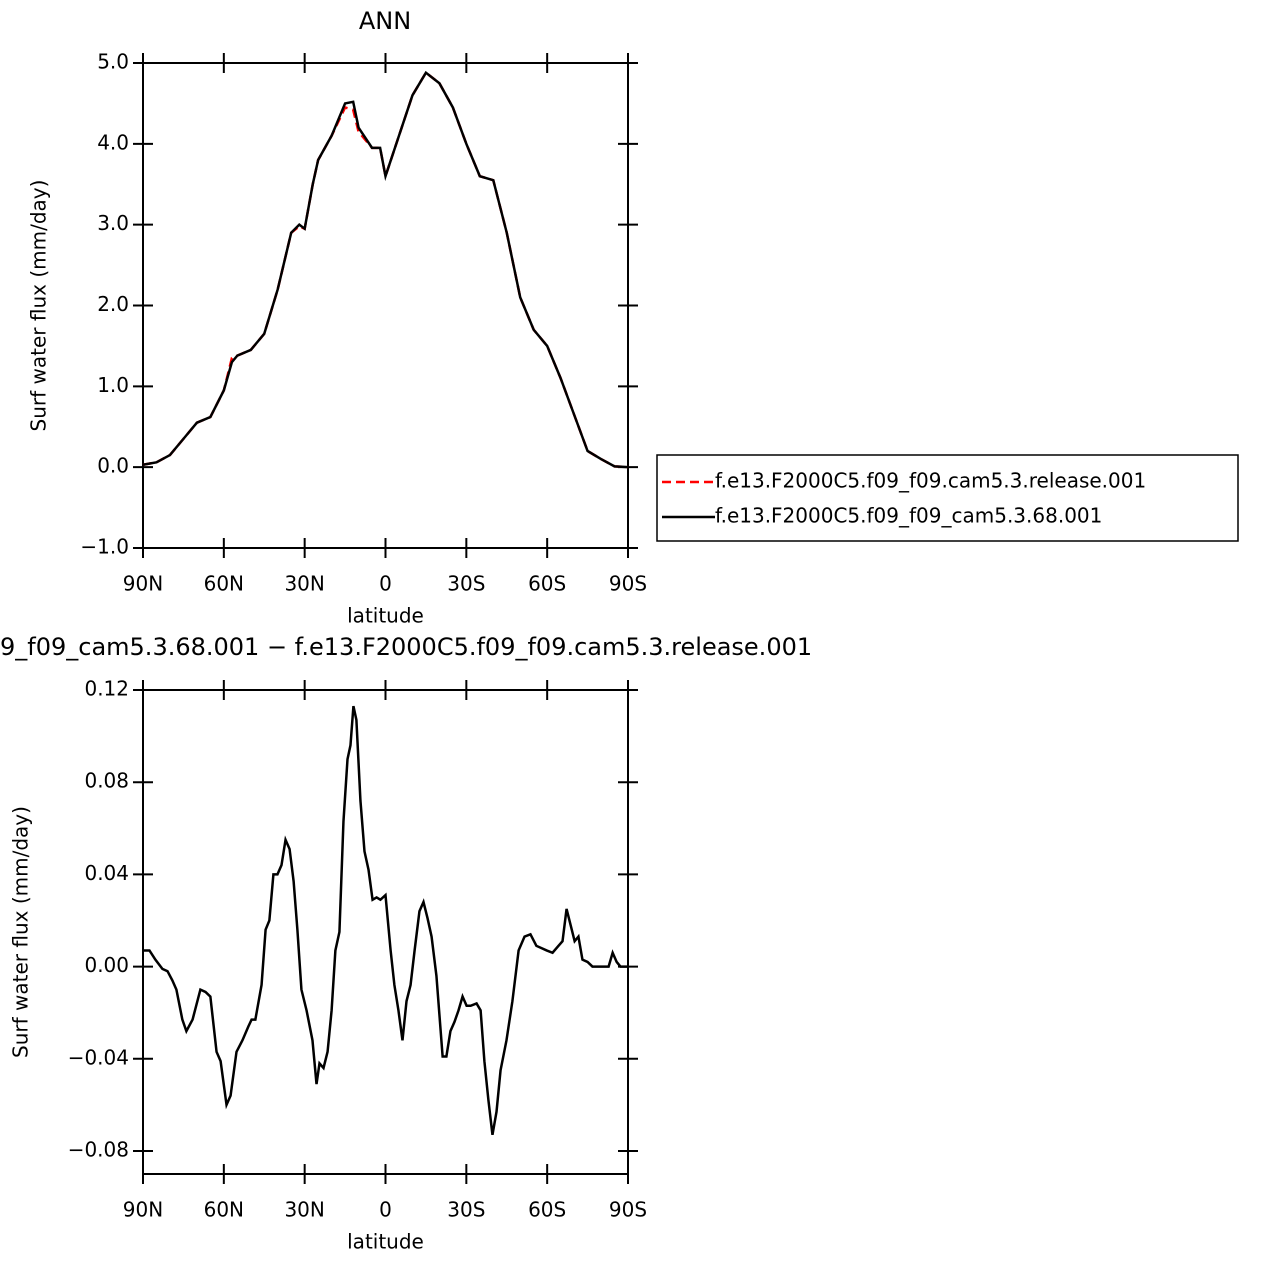  What do you see at coordinates (106, 965) in the screenshot?
I see `y-tick-label: 0.00` at bounding box center [106, 965].